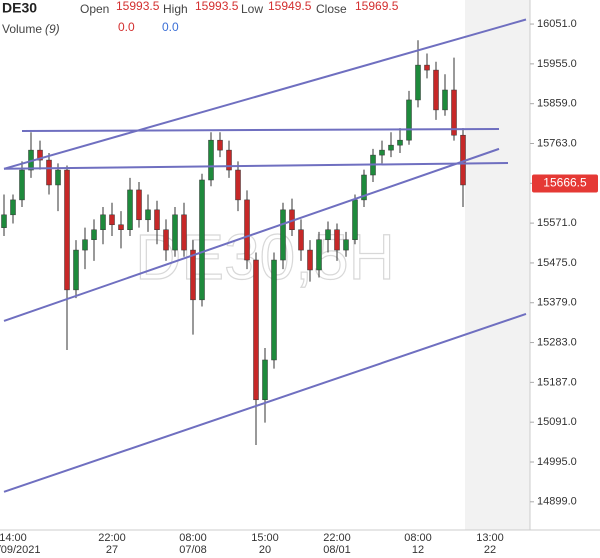 The height and width of the screenshot is (558, 600). Describe the element at coordinates (13, 538) in the screenshot. I see `x-tick-label: 14:00` at that location.